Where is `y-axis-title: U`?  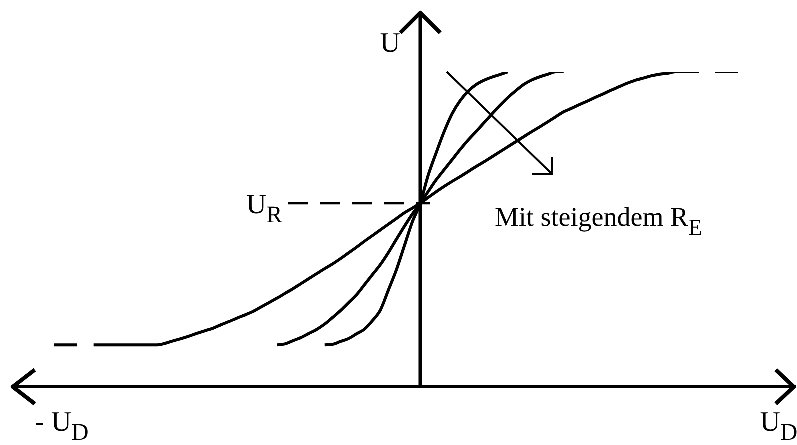 y-axis-title: U is located at coordinates (390, 43).